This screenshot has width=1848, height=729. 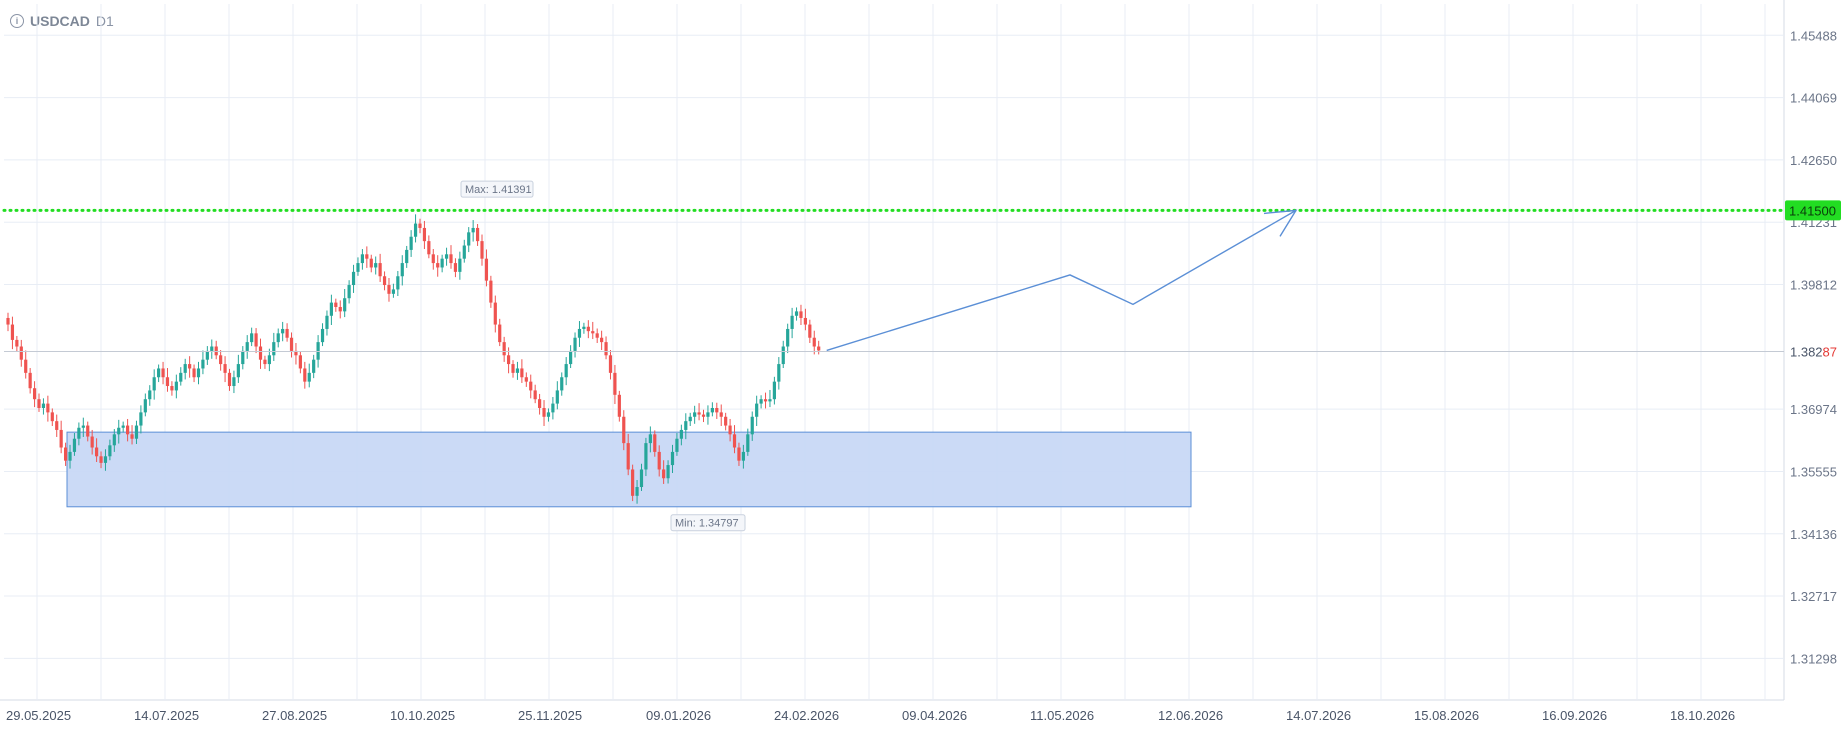 I want to click on max-label: Max: 1.41391, so click(x=498, y=190).